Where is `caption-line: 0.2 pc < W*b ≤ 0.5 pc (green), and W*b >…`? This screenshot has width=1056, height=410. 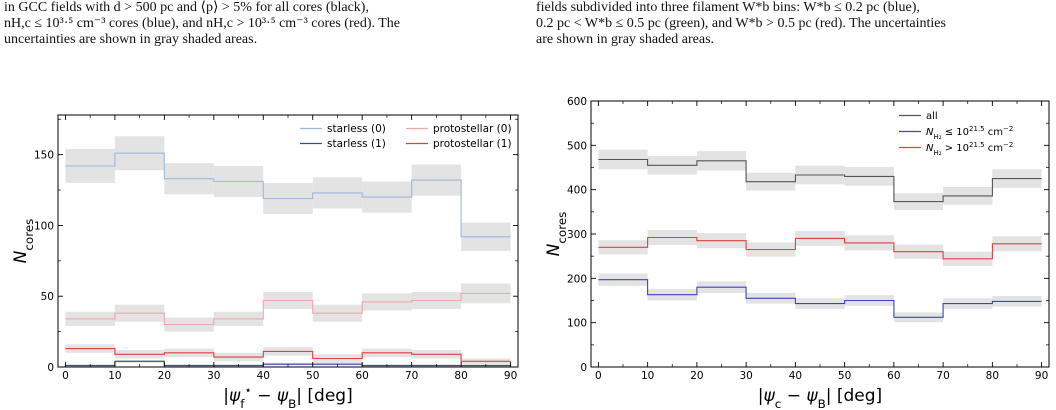 caption-line: 0.2 pc < W*b ≤ 0.5 pc (green), and W*b >… is located at coordinates (741, 23).